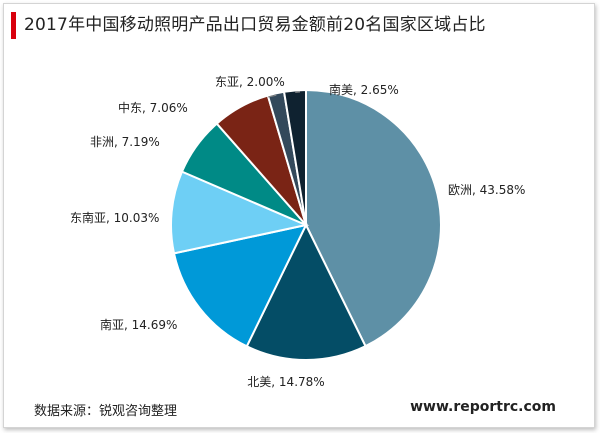  I want to click on title-accent-bar, so click(13, 25).